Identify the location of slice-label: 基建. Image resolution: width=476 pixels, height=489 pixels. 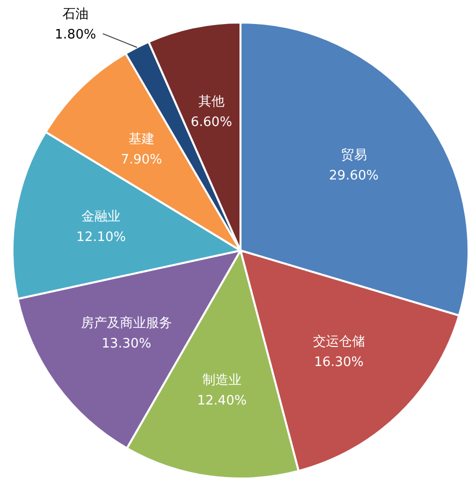
(141, 139).